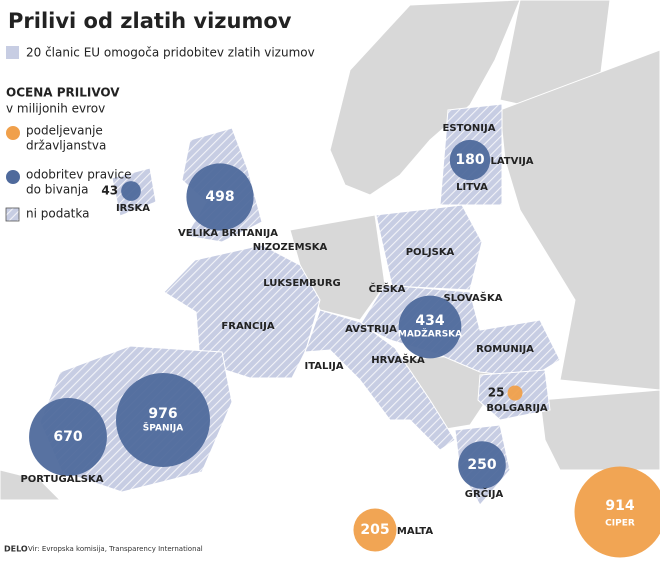 The image size is (660, 563). What do you see at coordinates (496, 393) in the screenshot?
I see `bubble-value: 25` at bounding box center [496, 393].